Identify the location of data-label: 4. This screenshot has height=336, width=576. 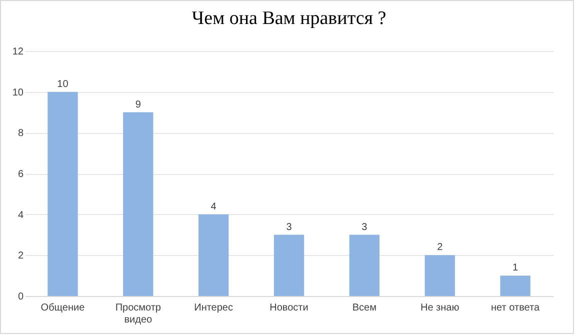
(213, 206).